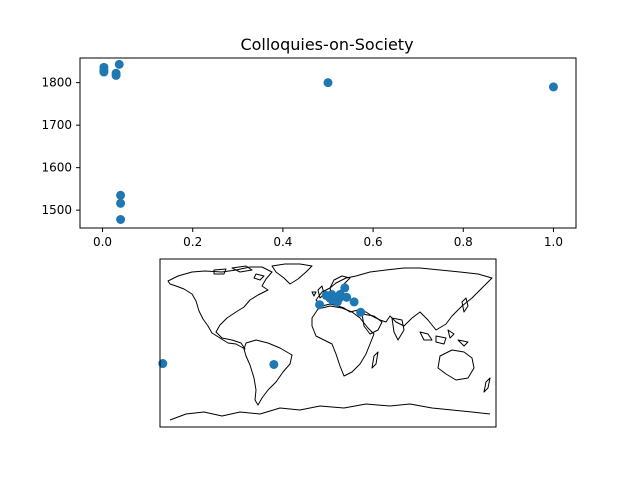 This screenshot has height=480, width=640. I want to click on y-tick-label: 1500, so click(56, 210).